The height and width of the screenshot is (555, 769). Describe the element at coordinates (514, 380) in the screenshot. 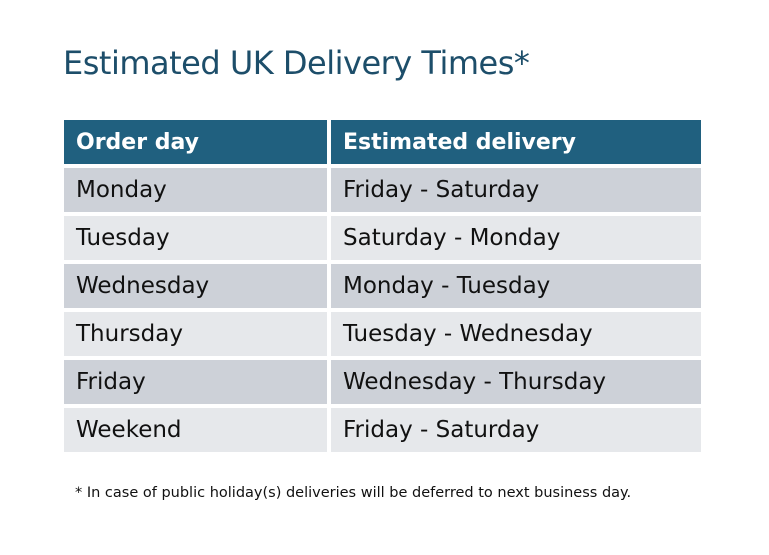

I see `estimated-delivery-cell: Wednesday - Thursday` at that location.